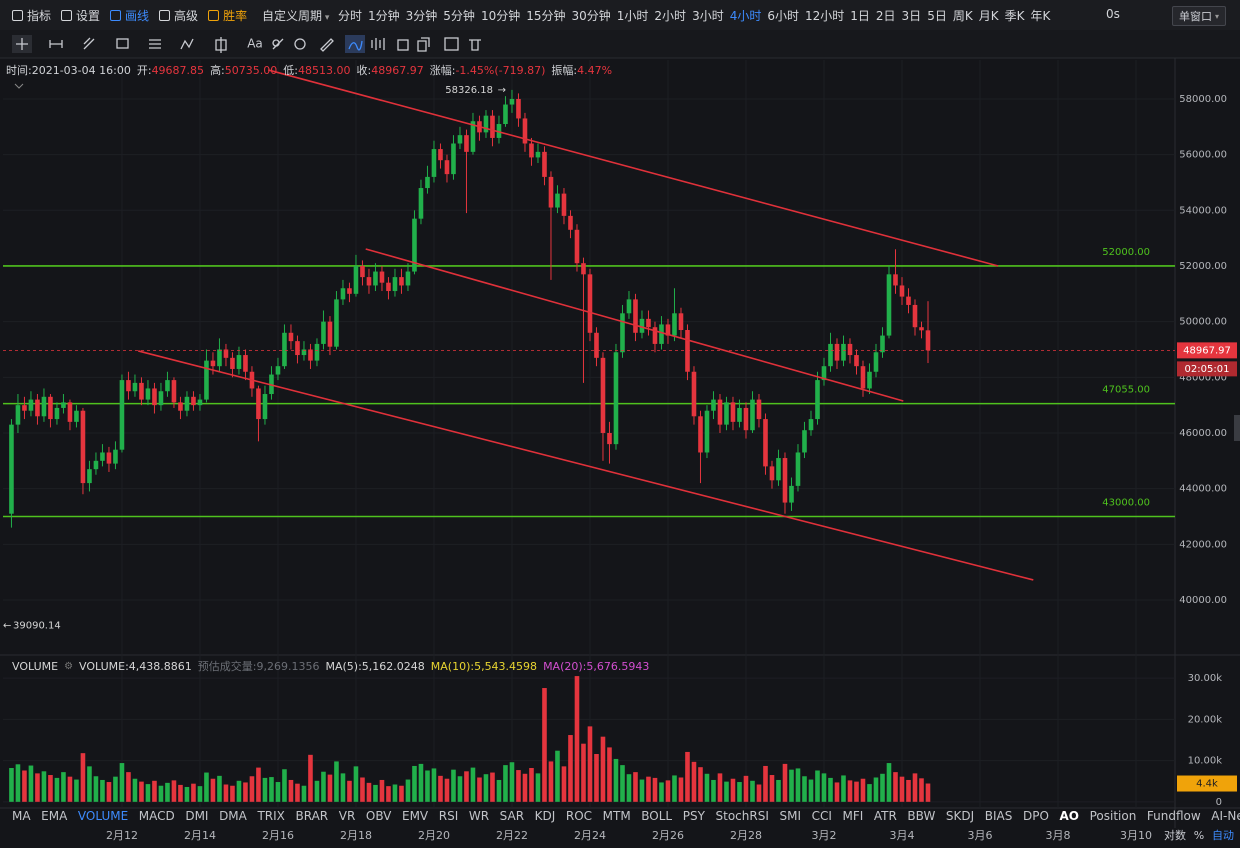 This screenshot has width=1240, height=848. What do you see at coordinates (278, 44) in the screenshot?
I see `measure-angle-tool` at bounding box center [278, 44].